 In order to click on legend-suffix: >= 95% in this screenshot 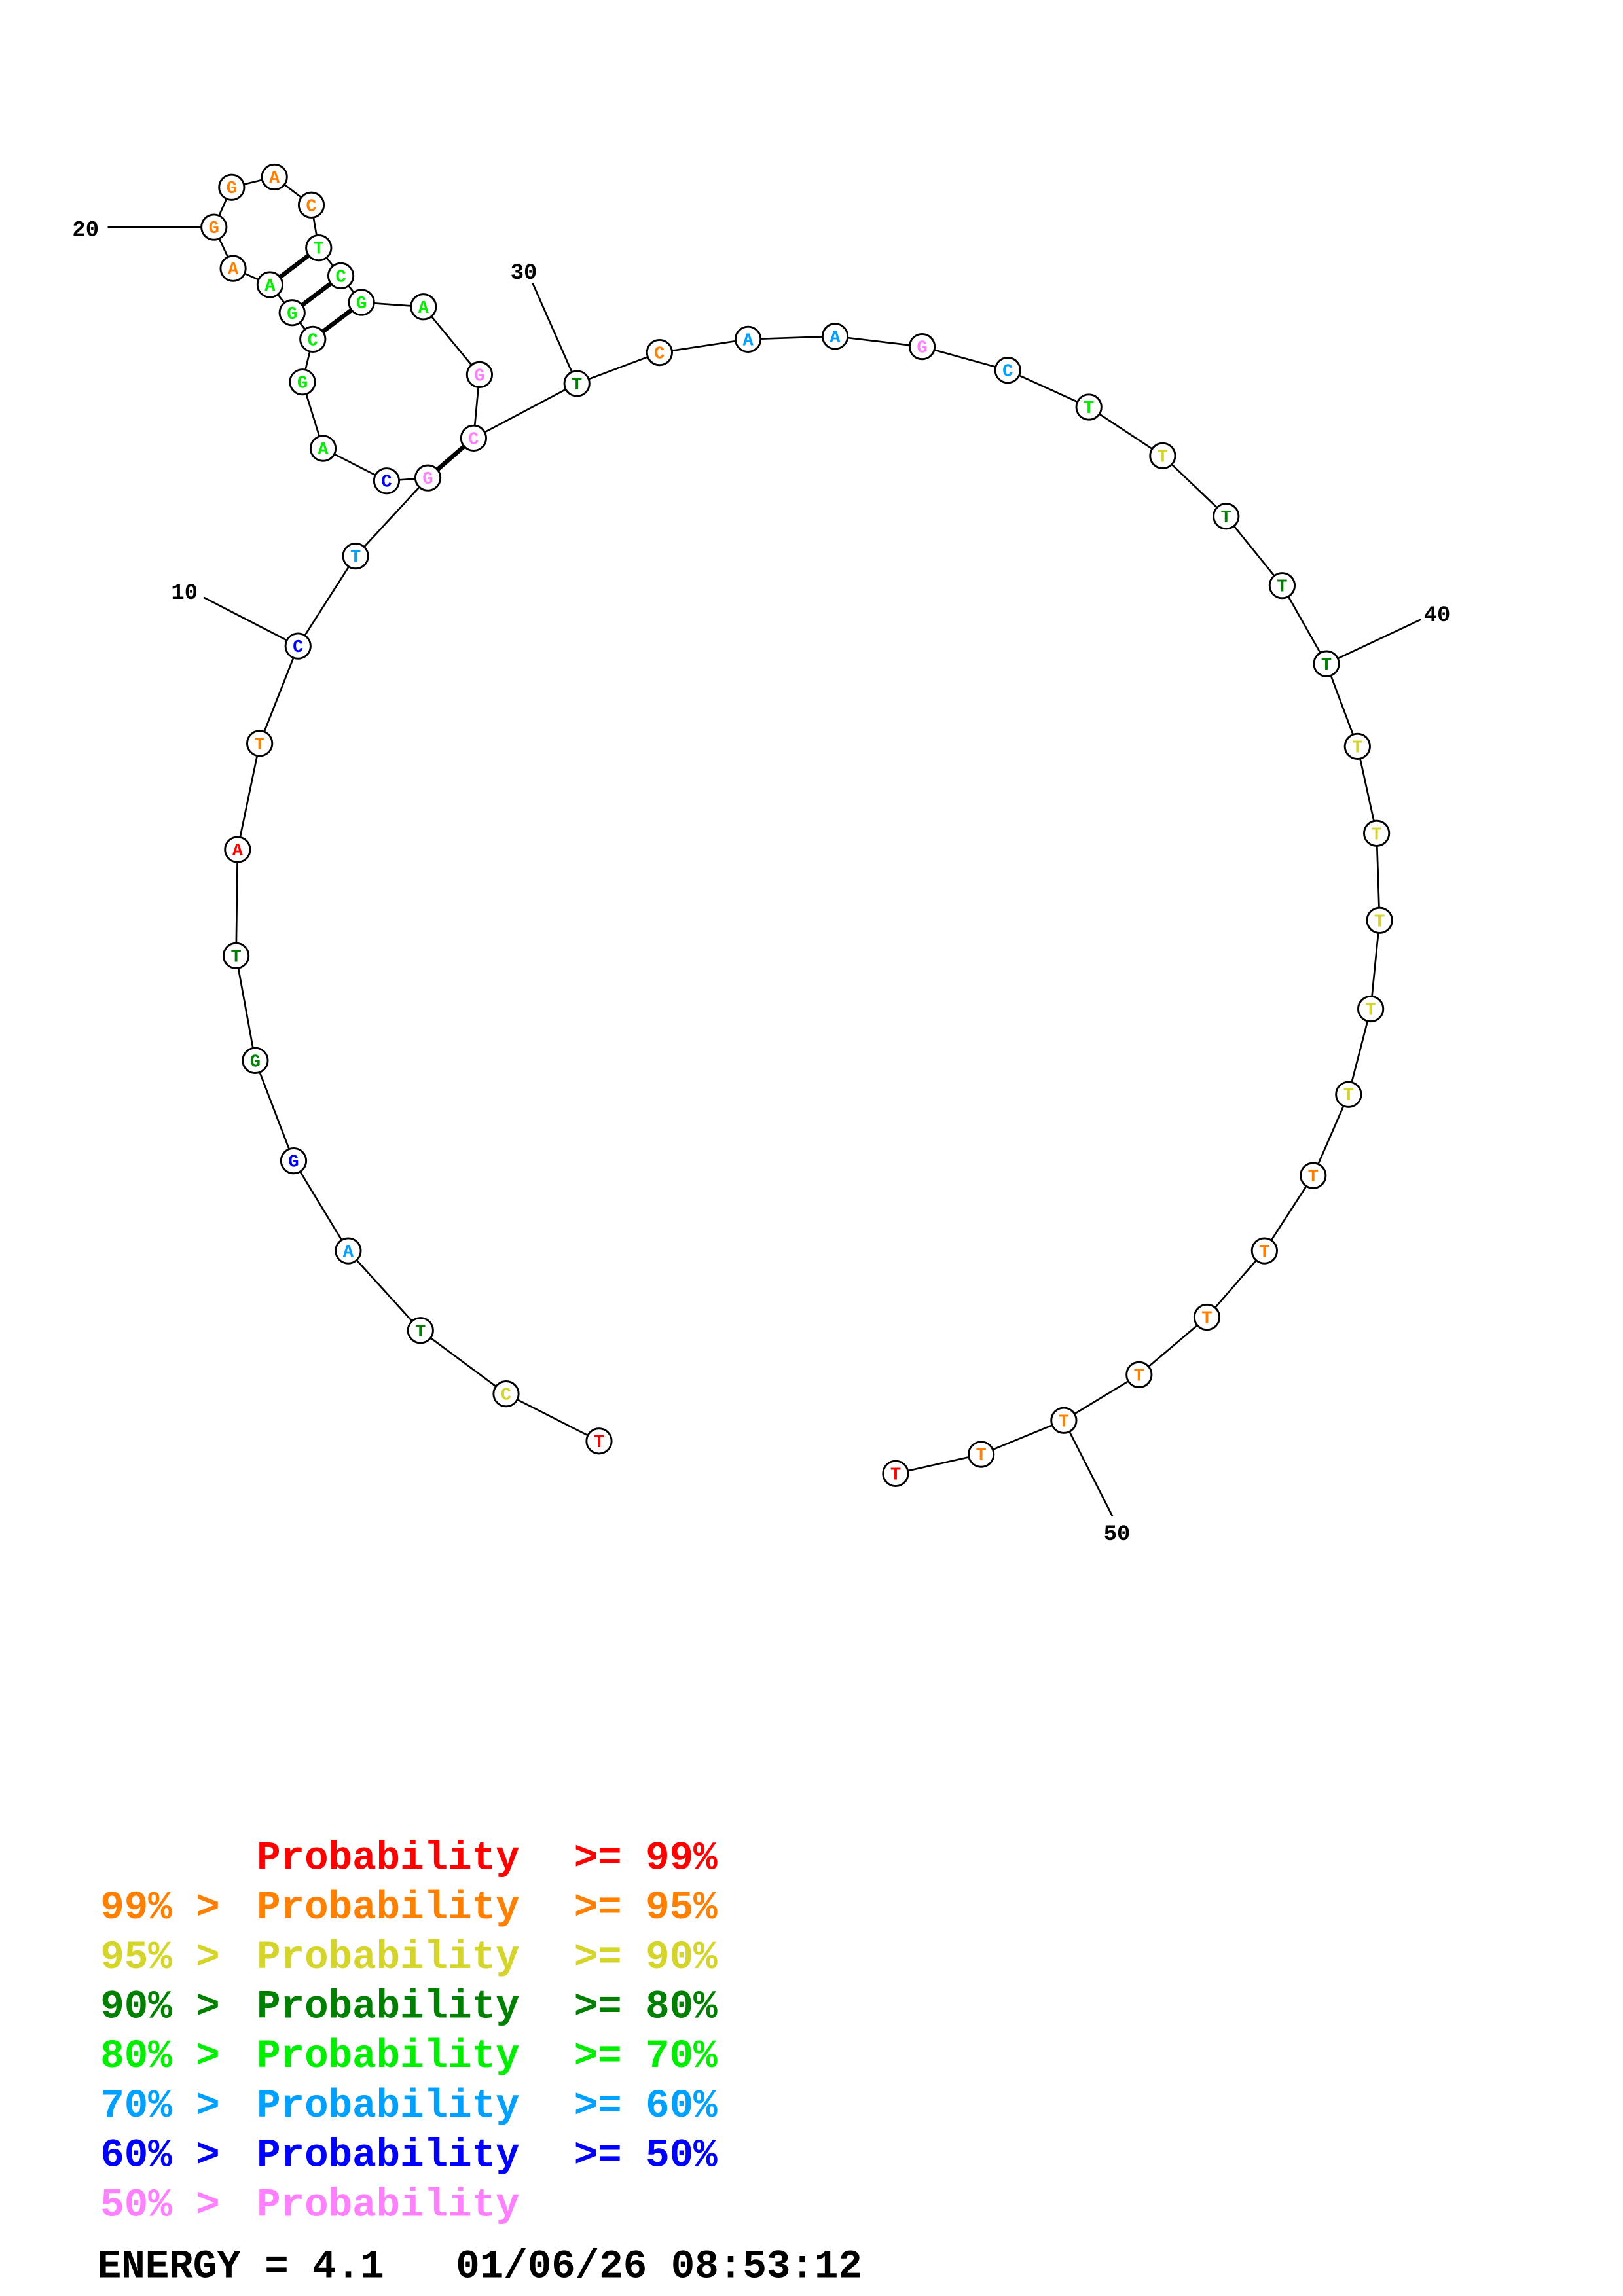, I will do `click(646, 1908)`.